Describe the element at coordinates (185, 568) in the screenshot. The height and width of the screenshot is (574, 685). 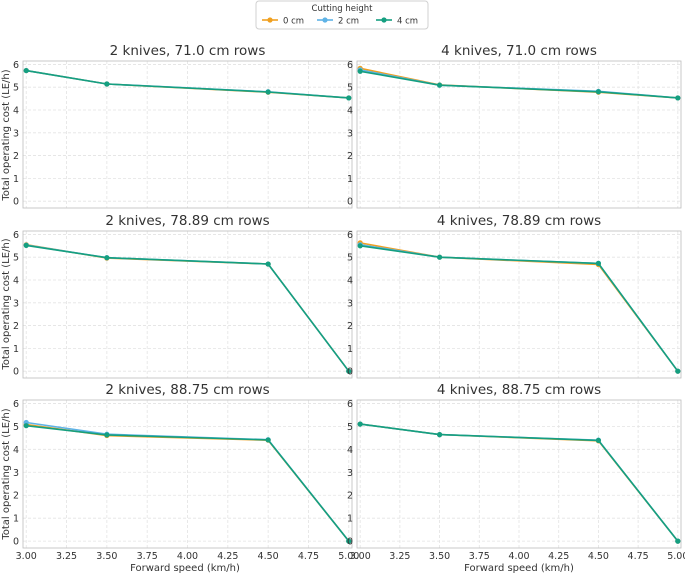
I see `x-axis-label-left: Forward speed (km/h)` at that location.